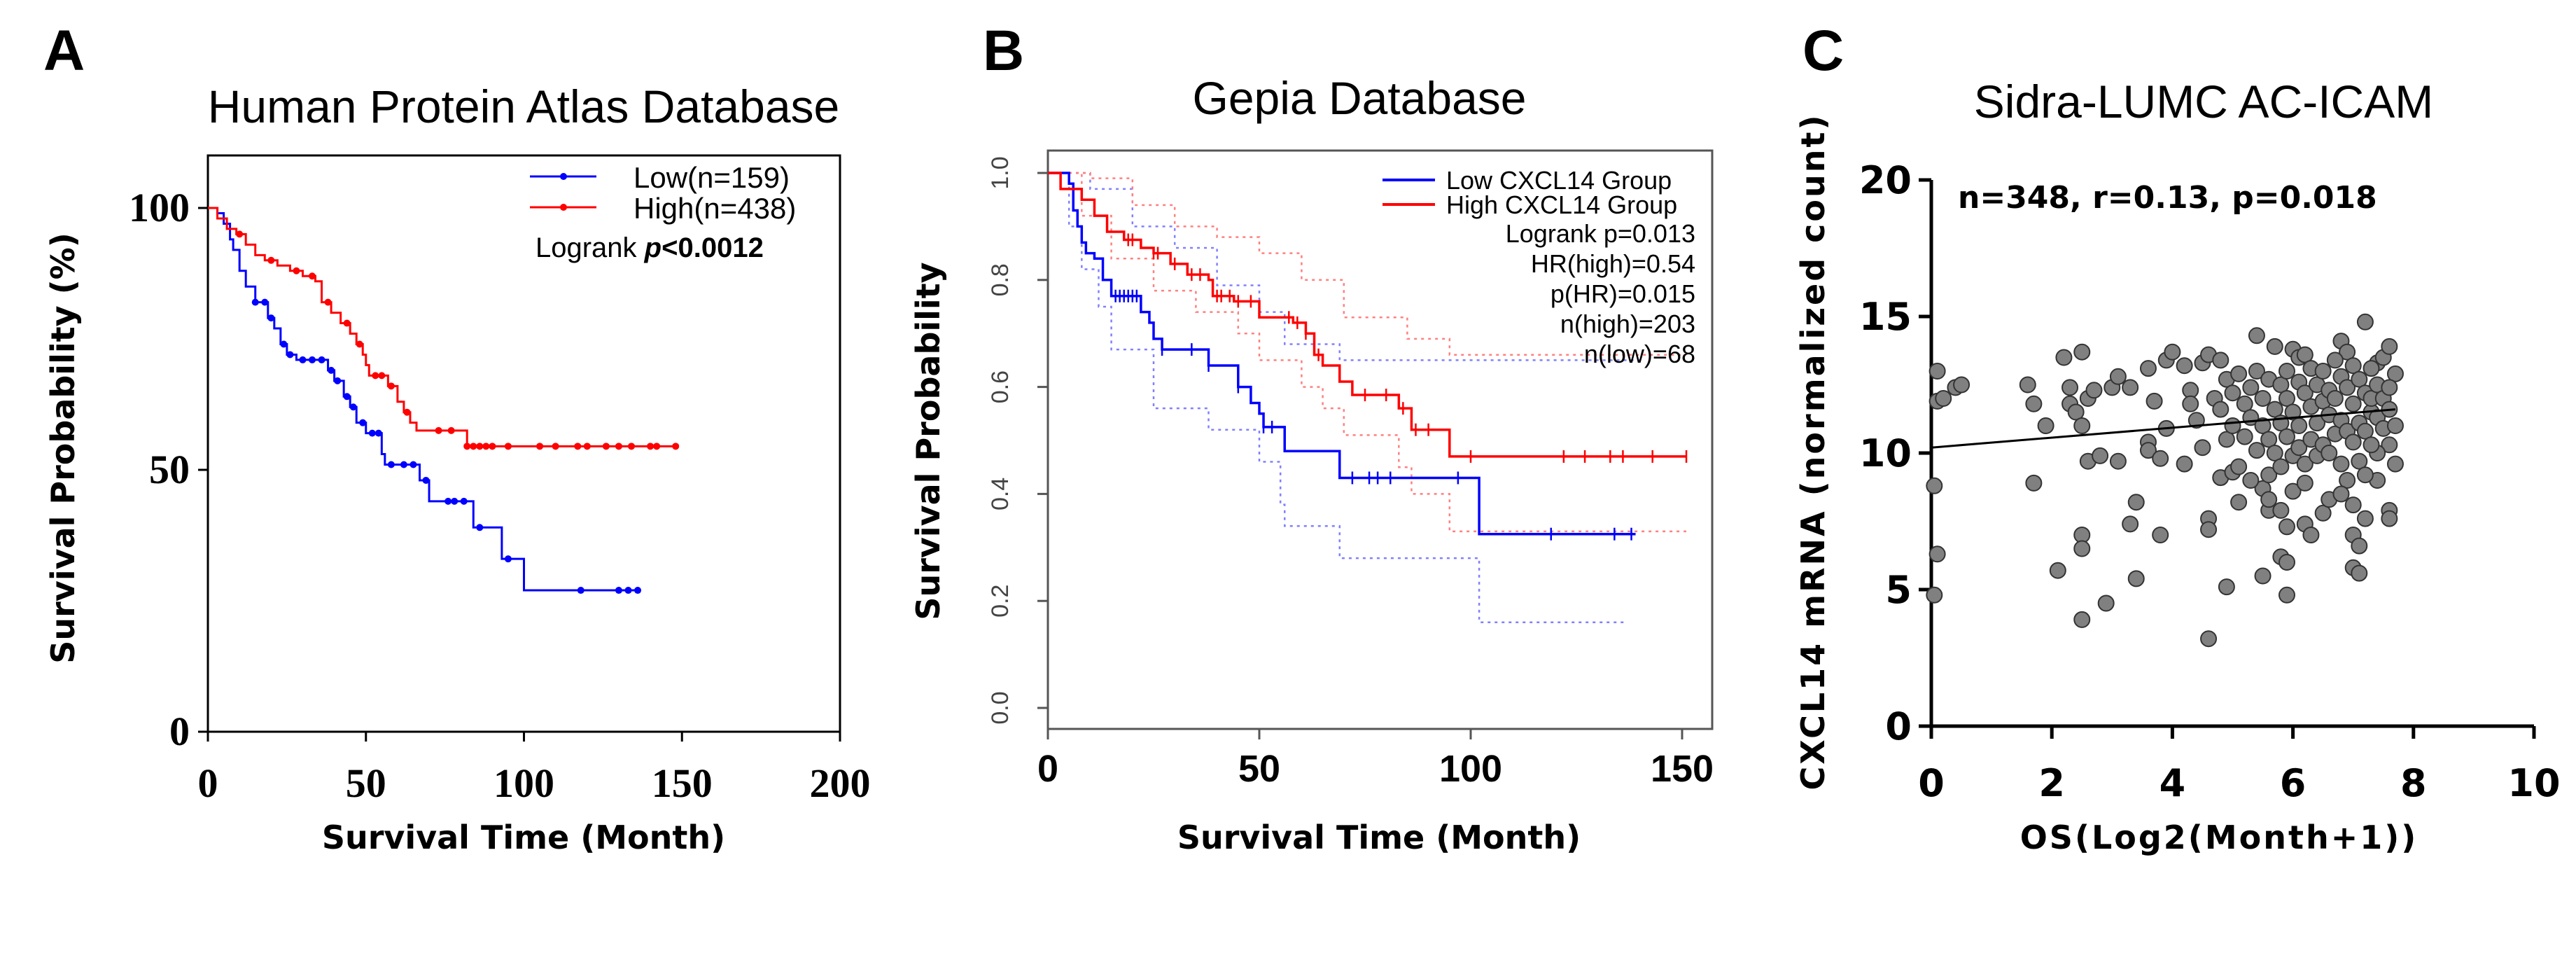 The image size is (2576, 960). I want to click on survival-curve-low-a, so click(423, 399).